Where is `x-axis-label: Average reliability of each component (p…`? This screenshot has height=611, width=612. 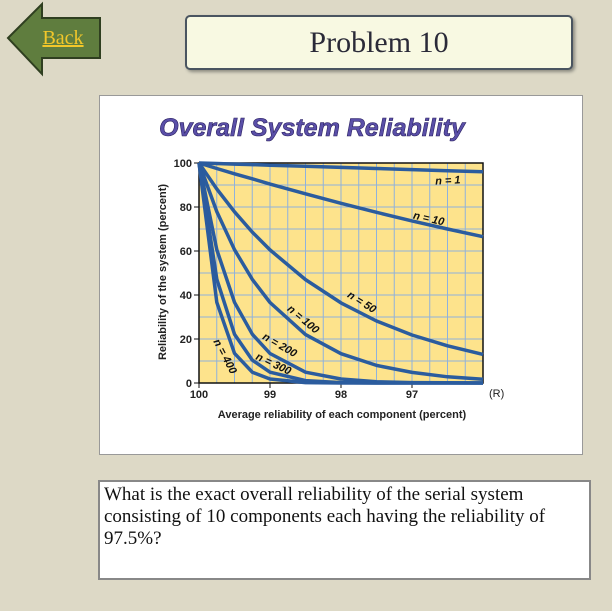
x-axis-label: Average reliability of each component (p… is located at coordinates (342, 415).